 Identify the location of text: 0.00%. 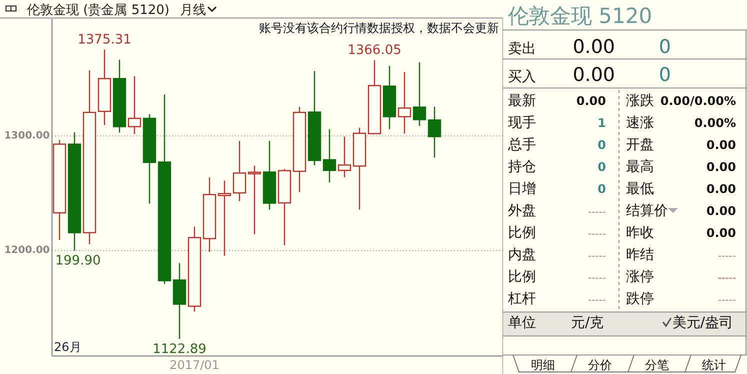
(715, 123).